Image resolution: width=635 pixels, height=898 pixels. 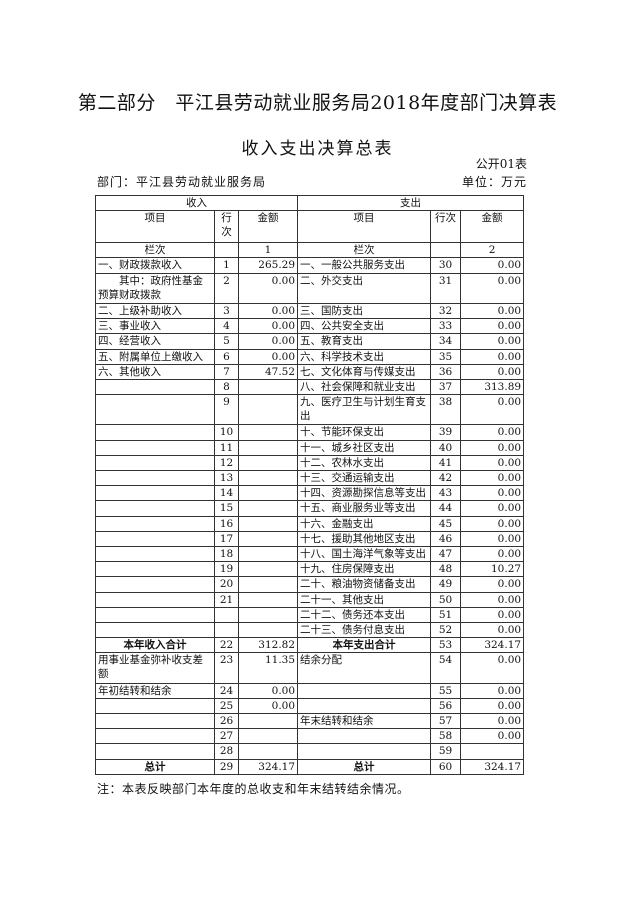 What do you see at coordinates (226, 523) in the screenshot?
I see `income-line-cell: 16` at bounding box center [226, 523].